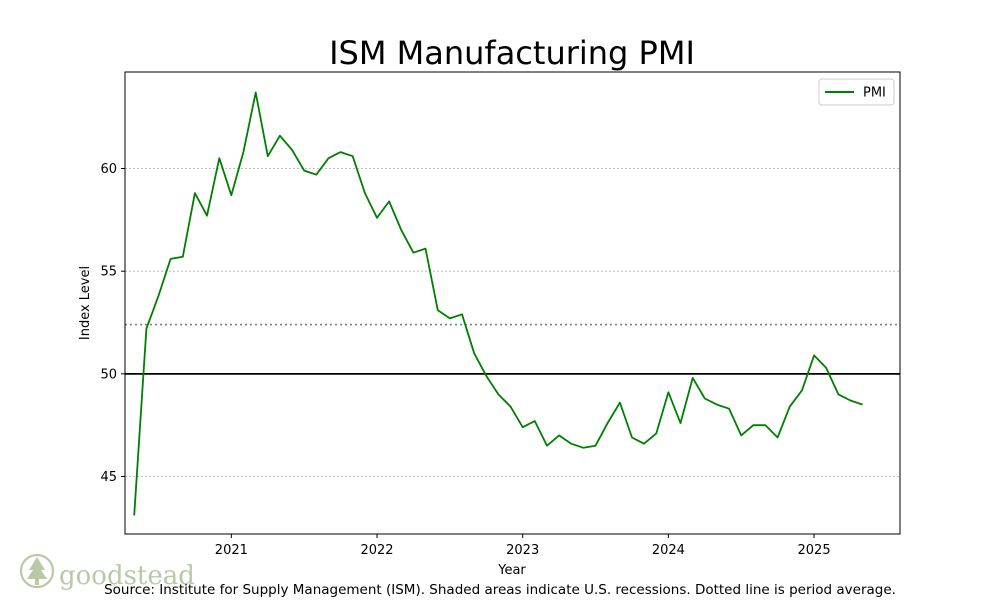 This screenshot has width=1000, height=600. I want to click on y-tick-label: 50, so click(108, 374).